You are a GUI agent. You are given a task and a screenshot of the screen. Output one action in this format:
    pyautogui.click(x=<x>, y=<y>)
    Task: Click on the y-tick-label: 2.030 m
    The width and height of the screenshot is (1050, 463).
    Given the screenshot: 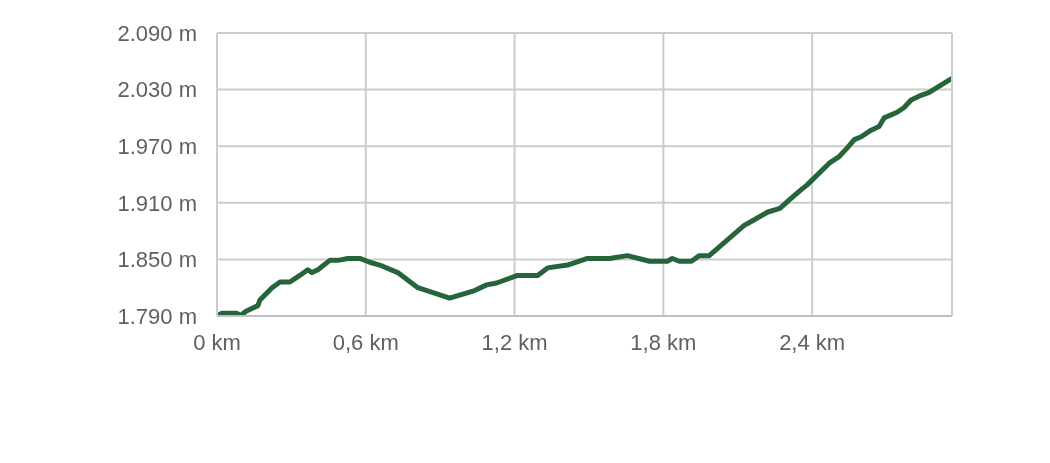 What is the action you would take?
    pyautogui.click(x=157, y=90)
    